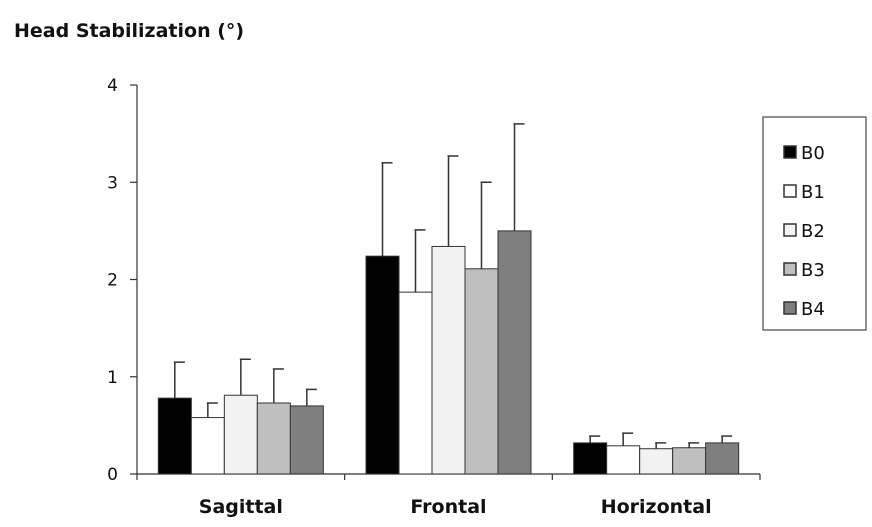 The width and height of the screenshot is (872, 527). Describe the element at coordinates (448, 360) in the screenshot. I see `bar-b2-frontal` at that location.